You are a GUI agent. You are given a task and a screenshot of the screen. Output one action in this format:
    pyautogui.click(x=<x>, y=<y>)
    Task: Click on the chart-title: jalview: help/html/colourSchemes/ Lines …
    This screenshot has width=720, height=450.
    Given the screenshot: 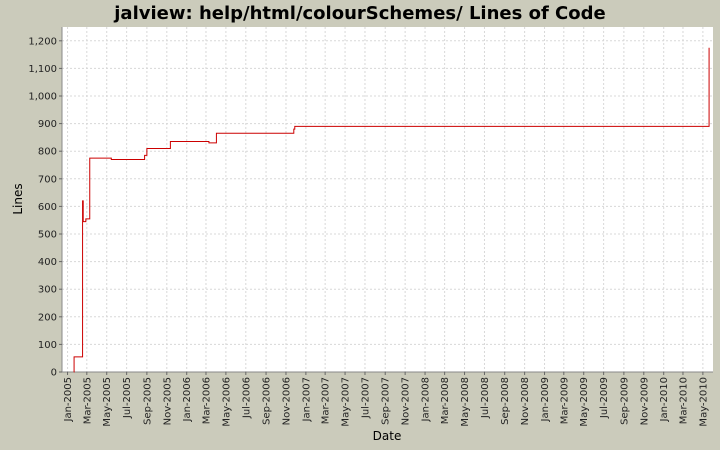 What is the action you would take?
    pyautogui.click(x=359, y=13)
    